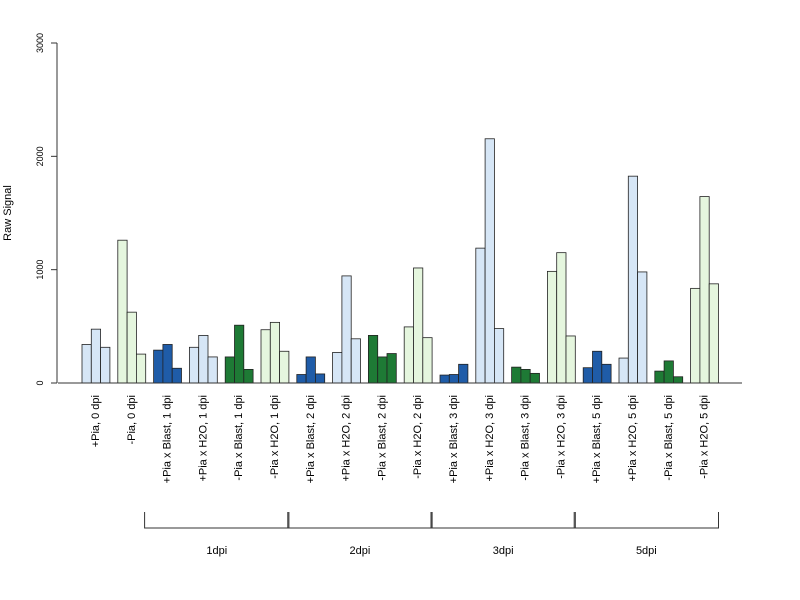 The width and height of the screenshot is (800, 600). Describe the element at coordinates (203, 438) in the screenshot. I see `x-tick-label: +Pia x H2O, 1 dpi` at that location.